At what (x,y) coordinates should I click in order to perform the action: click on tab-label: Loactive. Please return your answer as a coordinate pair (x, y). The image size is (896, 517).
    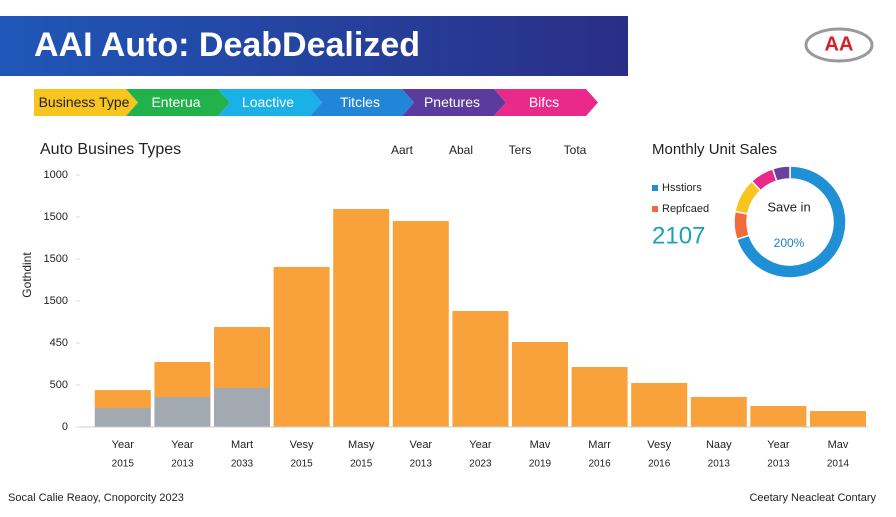
    Looking at the image, I should click on (268, 102).